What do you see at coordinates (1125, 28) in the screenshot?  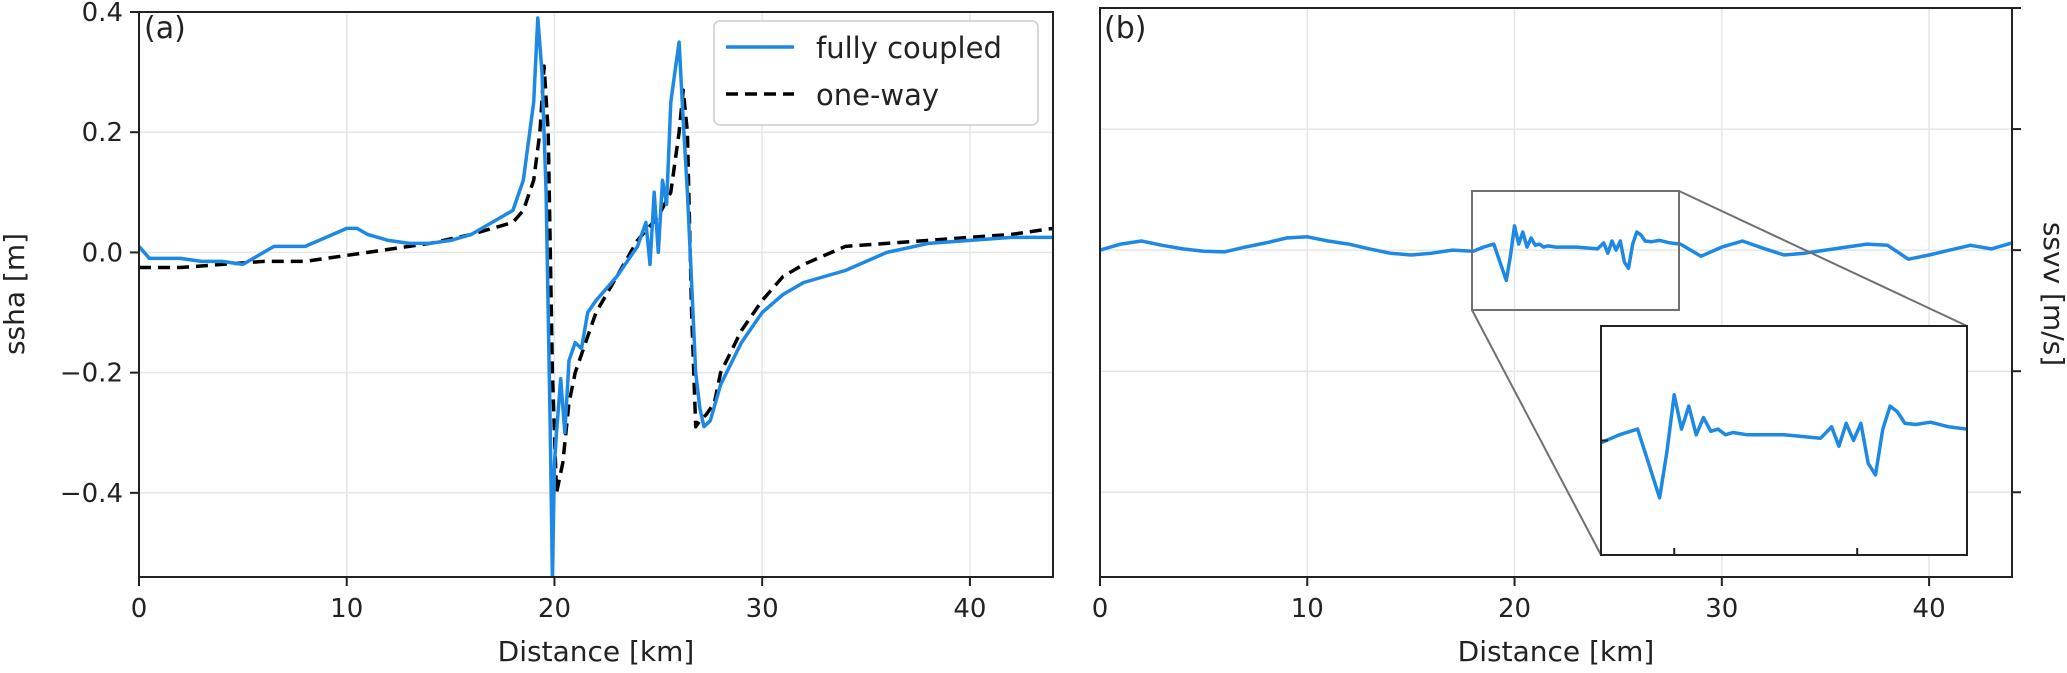 I see `panel-label-b: (b)` at bounding box center [1125, 28].